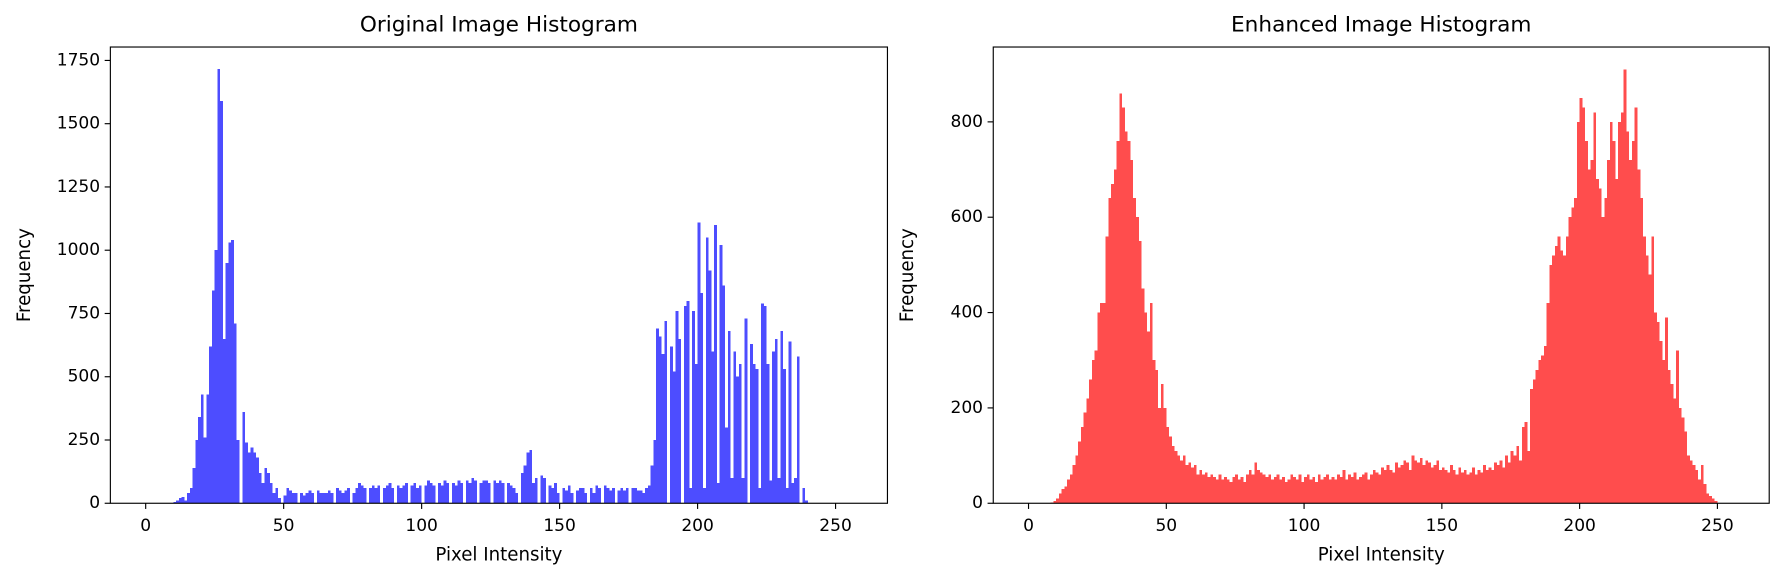  I want to click on x-tick-label: 100, so click(1304, 526).